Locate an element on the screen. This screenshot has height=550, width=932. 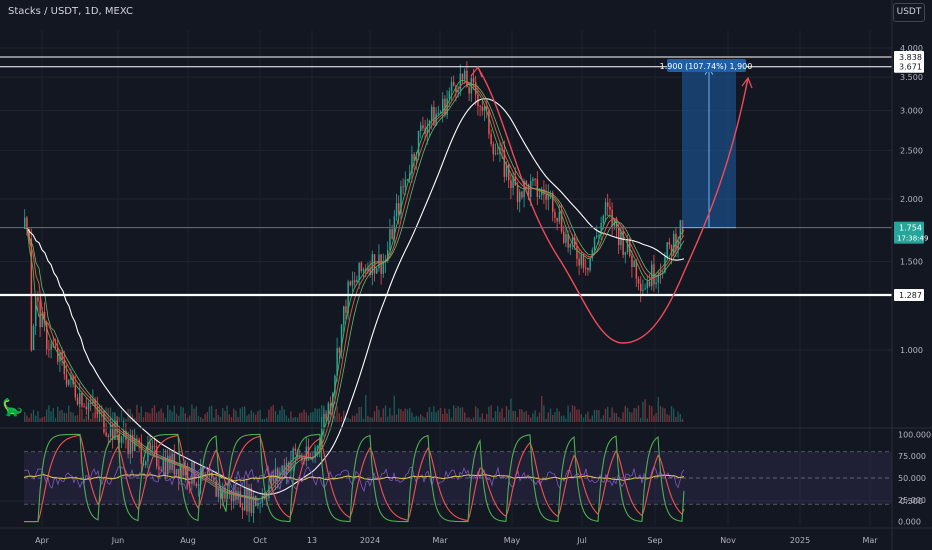
level-badge-label: 3.838 is located at coordinates (910, 57).